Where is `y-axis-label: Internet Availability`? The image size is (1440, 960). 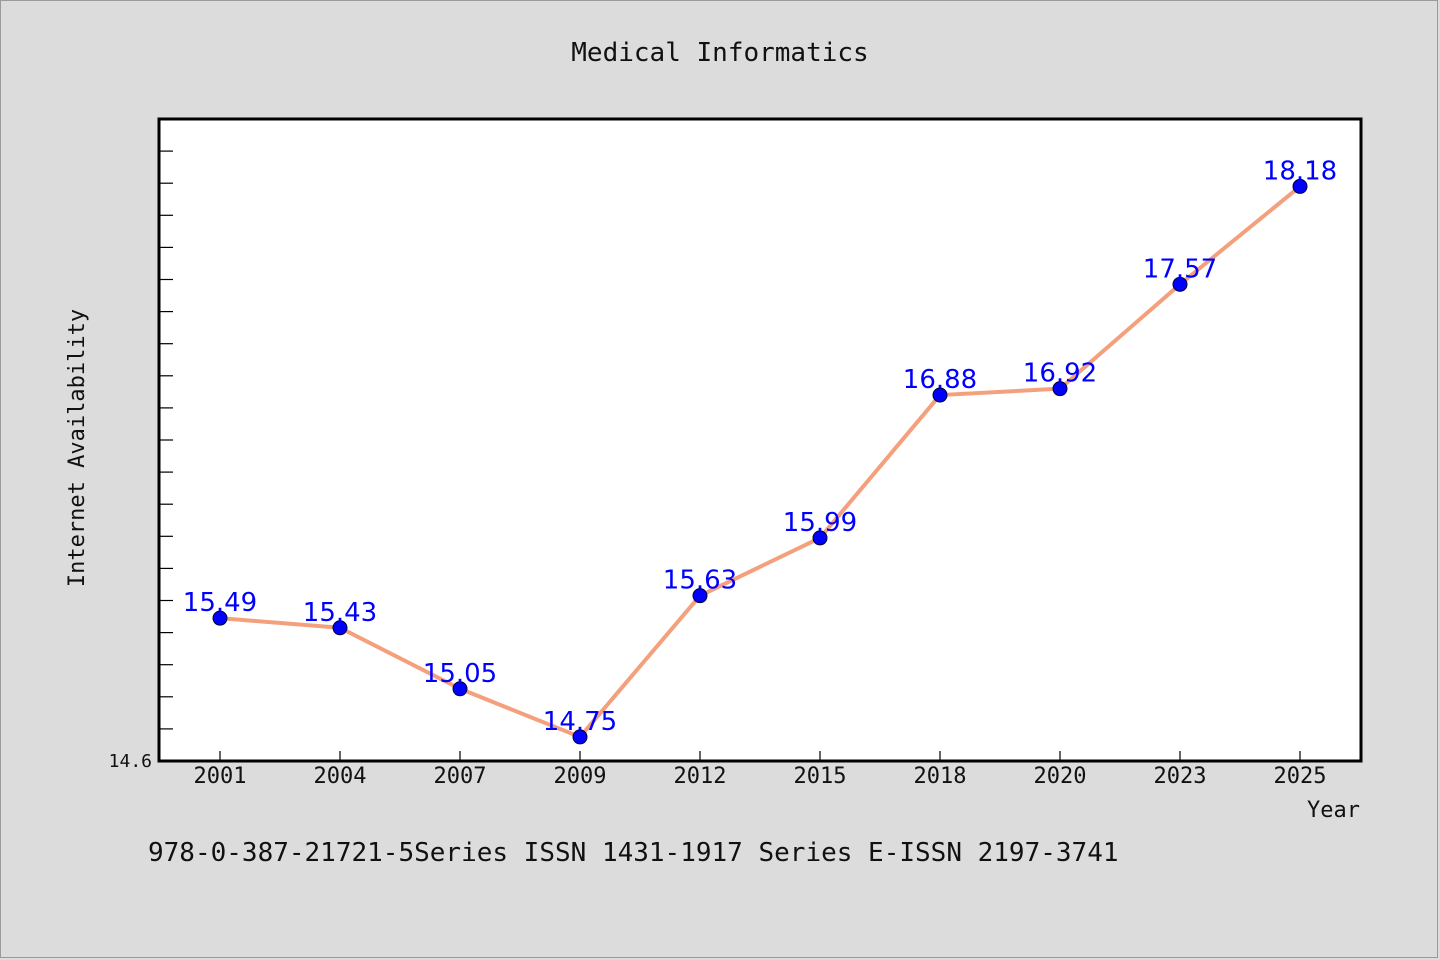
y-axis-label: Internet Availability is located at coordinates (77, 448).